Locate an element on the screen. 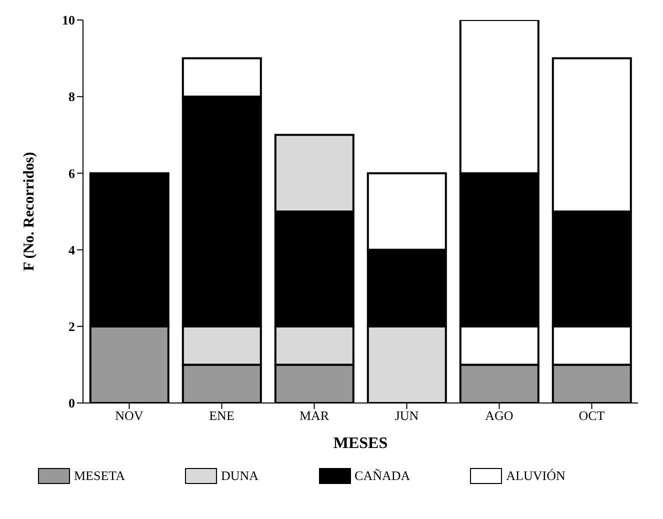 Image resolution: width=663 pixels, height=519 pixels. legend-label: ALUVIÓN is located at coordinates (536, 476).